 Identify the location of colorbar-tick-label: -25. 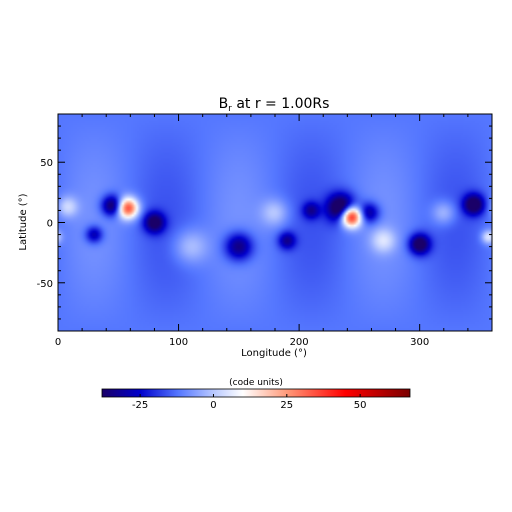
(140, 405).